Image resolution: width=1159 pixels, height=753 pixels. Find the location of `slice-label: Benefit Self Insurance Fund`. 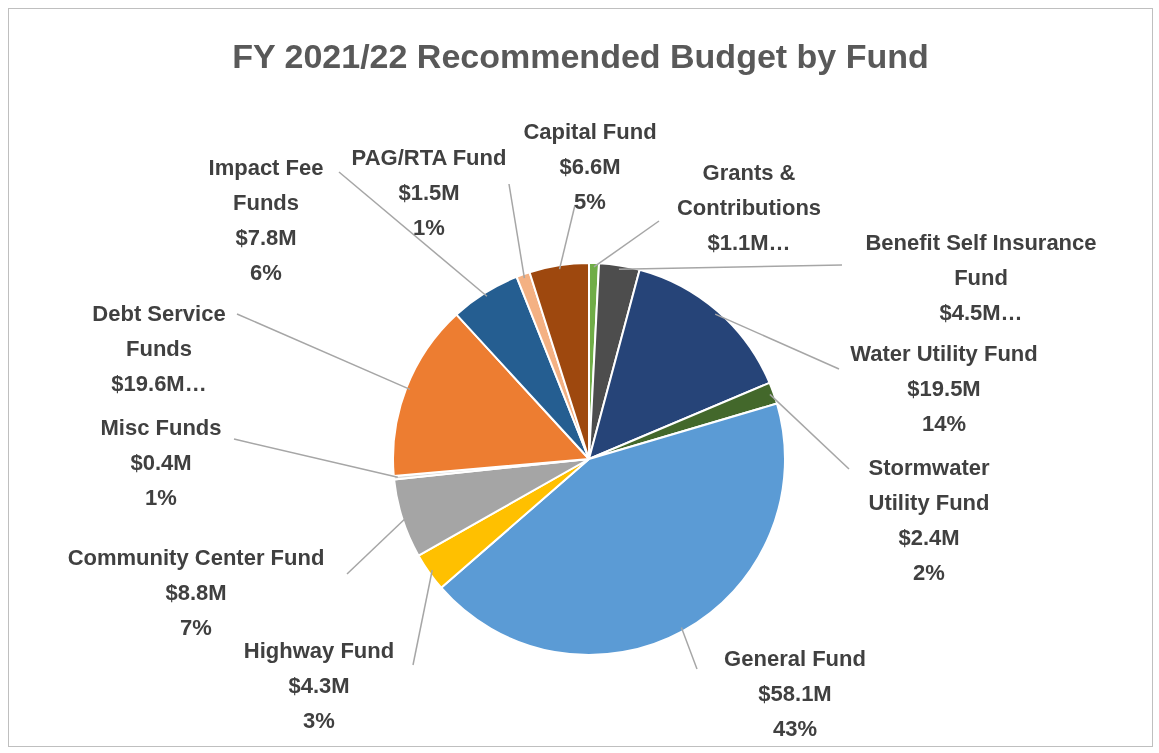

slice-label: Benefit Self Insurance Fund is located at coordinates (981, 260).